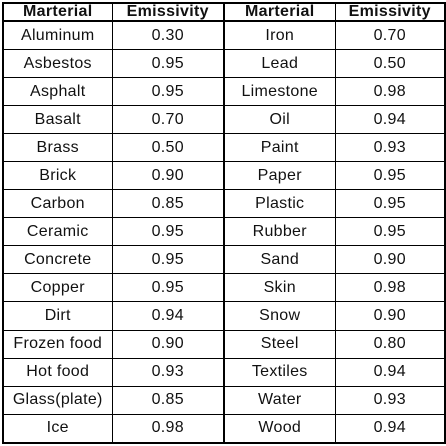  Describe the element at coordinates (57, 372) in the screenshot. I see `material-cell-left: Hot food` at that location.